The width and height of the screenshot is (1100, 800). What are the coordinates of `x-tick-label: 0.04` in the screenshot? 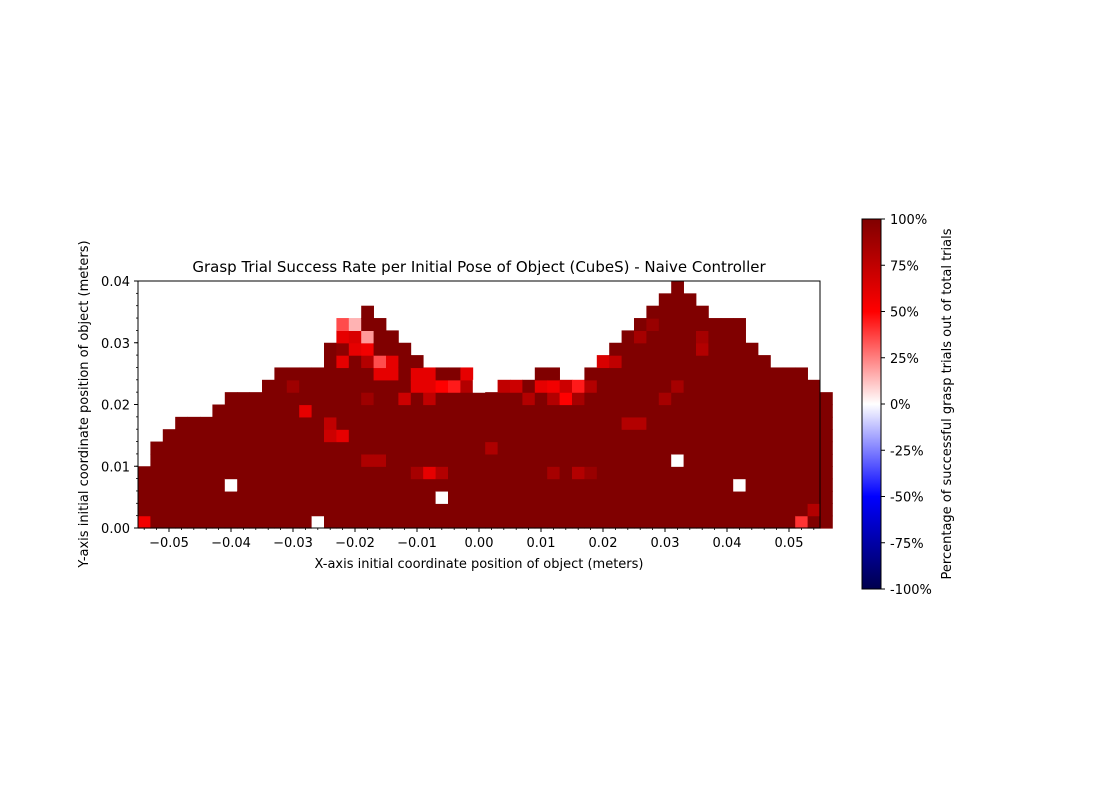 It's located at (727, 543).